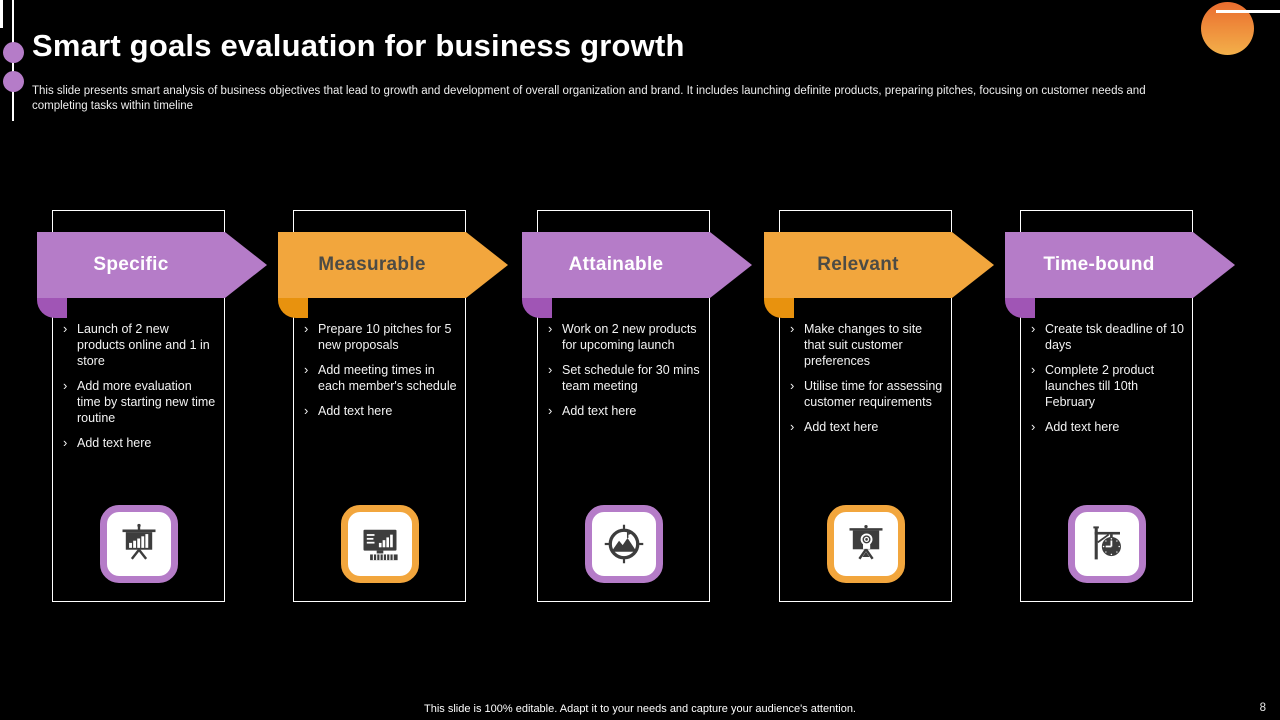  I want to click on column-header-label: Attainable, so click(616, 264).